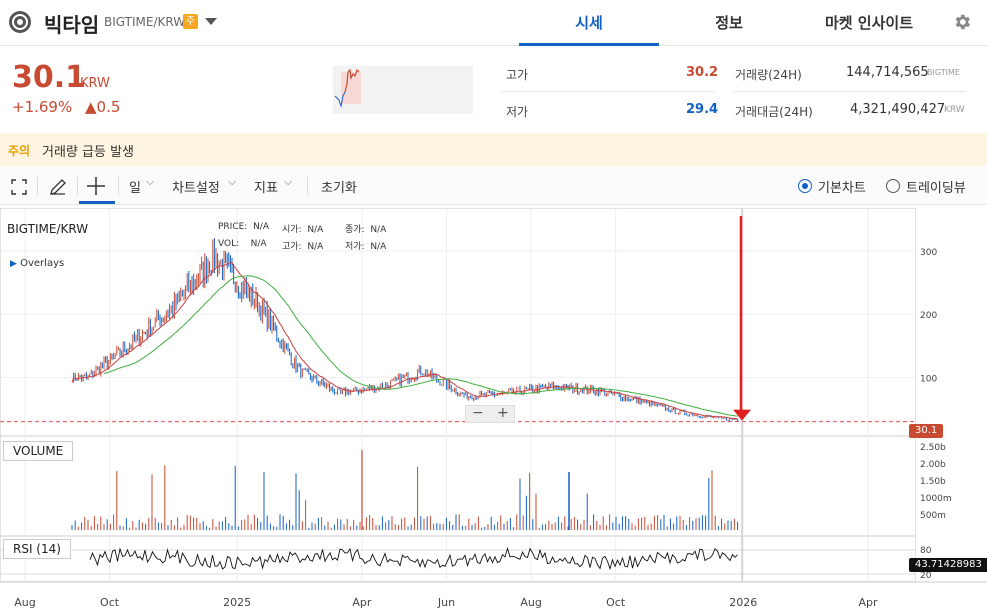  I want to click on pencil-icon, so click(58, 187).